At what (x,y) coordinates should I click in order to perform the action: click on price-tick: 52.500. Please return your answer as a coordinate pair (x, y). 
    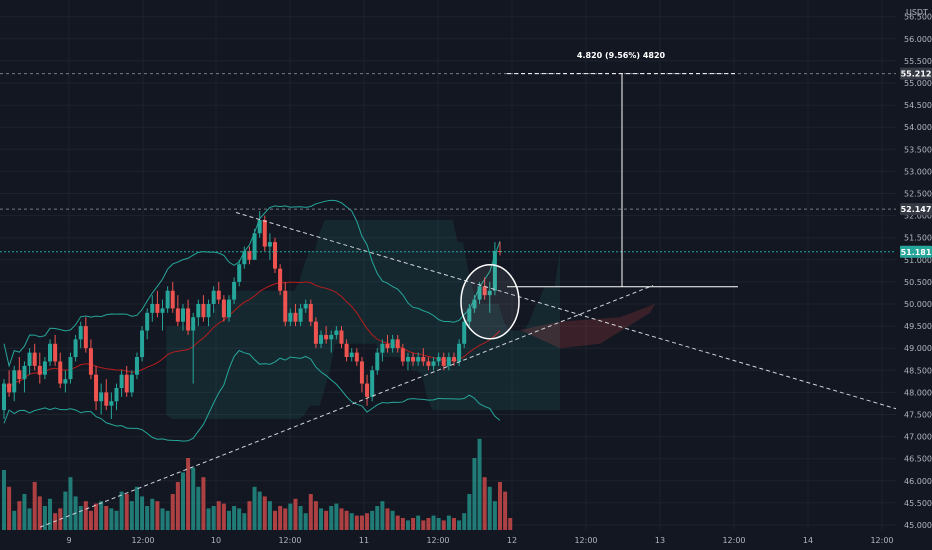
    Looking at the image, I should click on (918, 194).